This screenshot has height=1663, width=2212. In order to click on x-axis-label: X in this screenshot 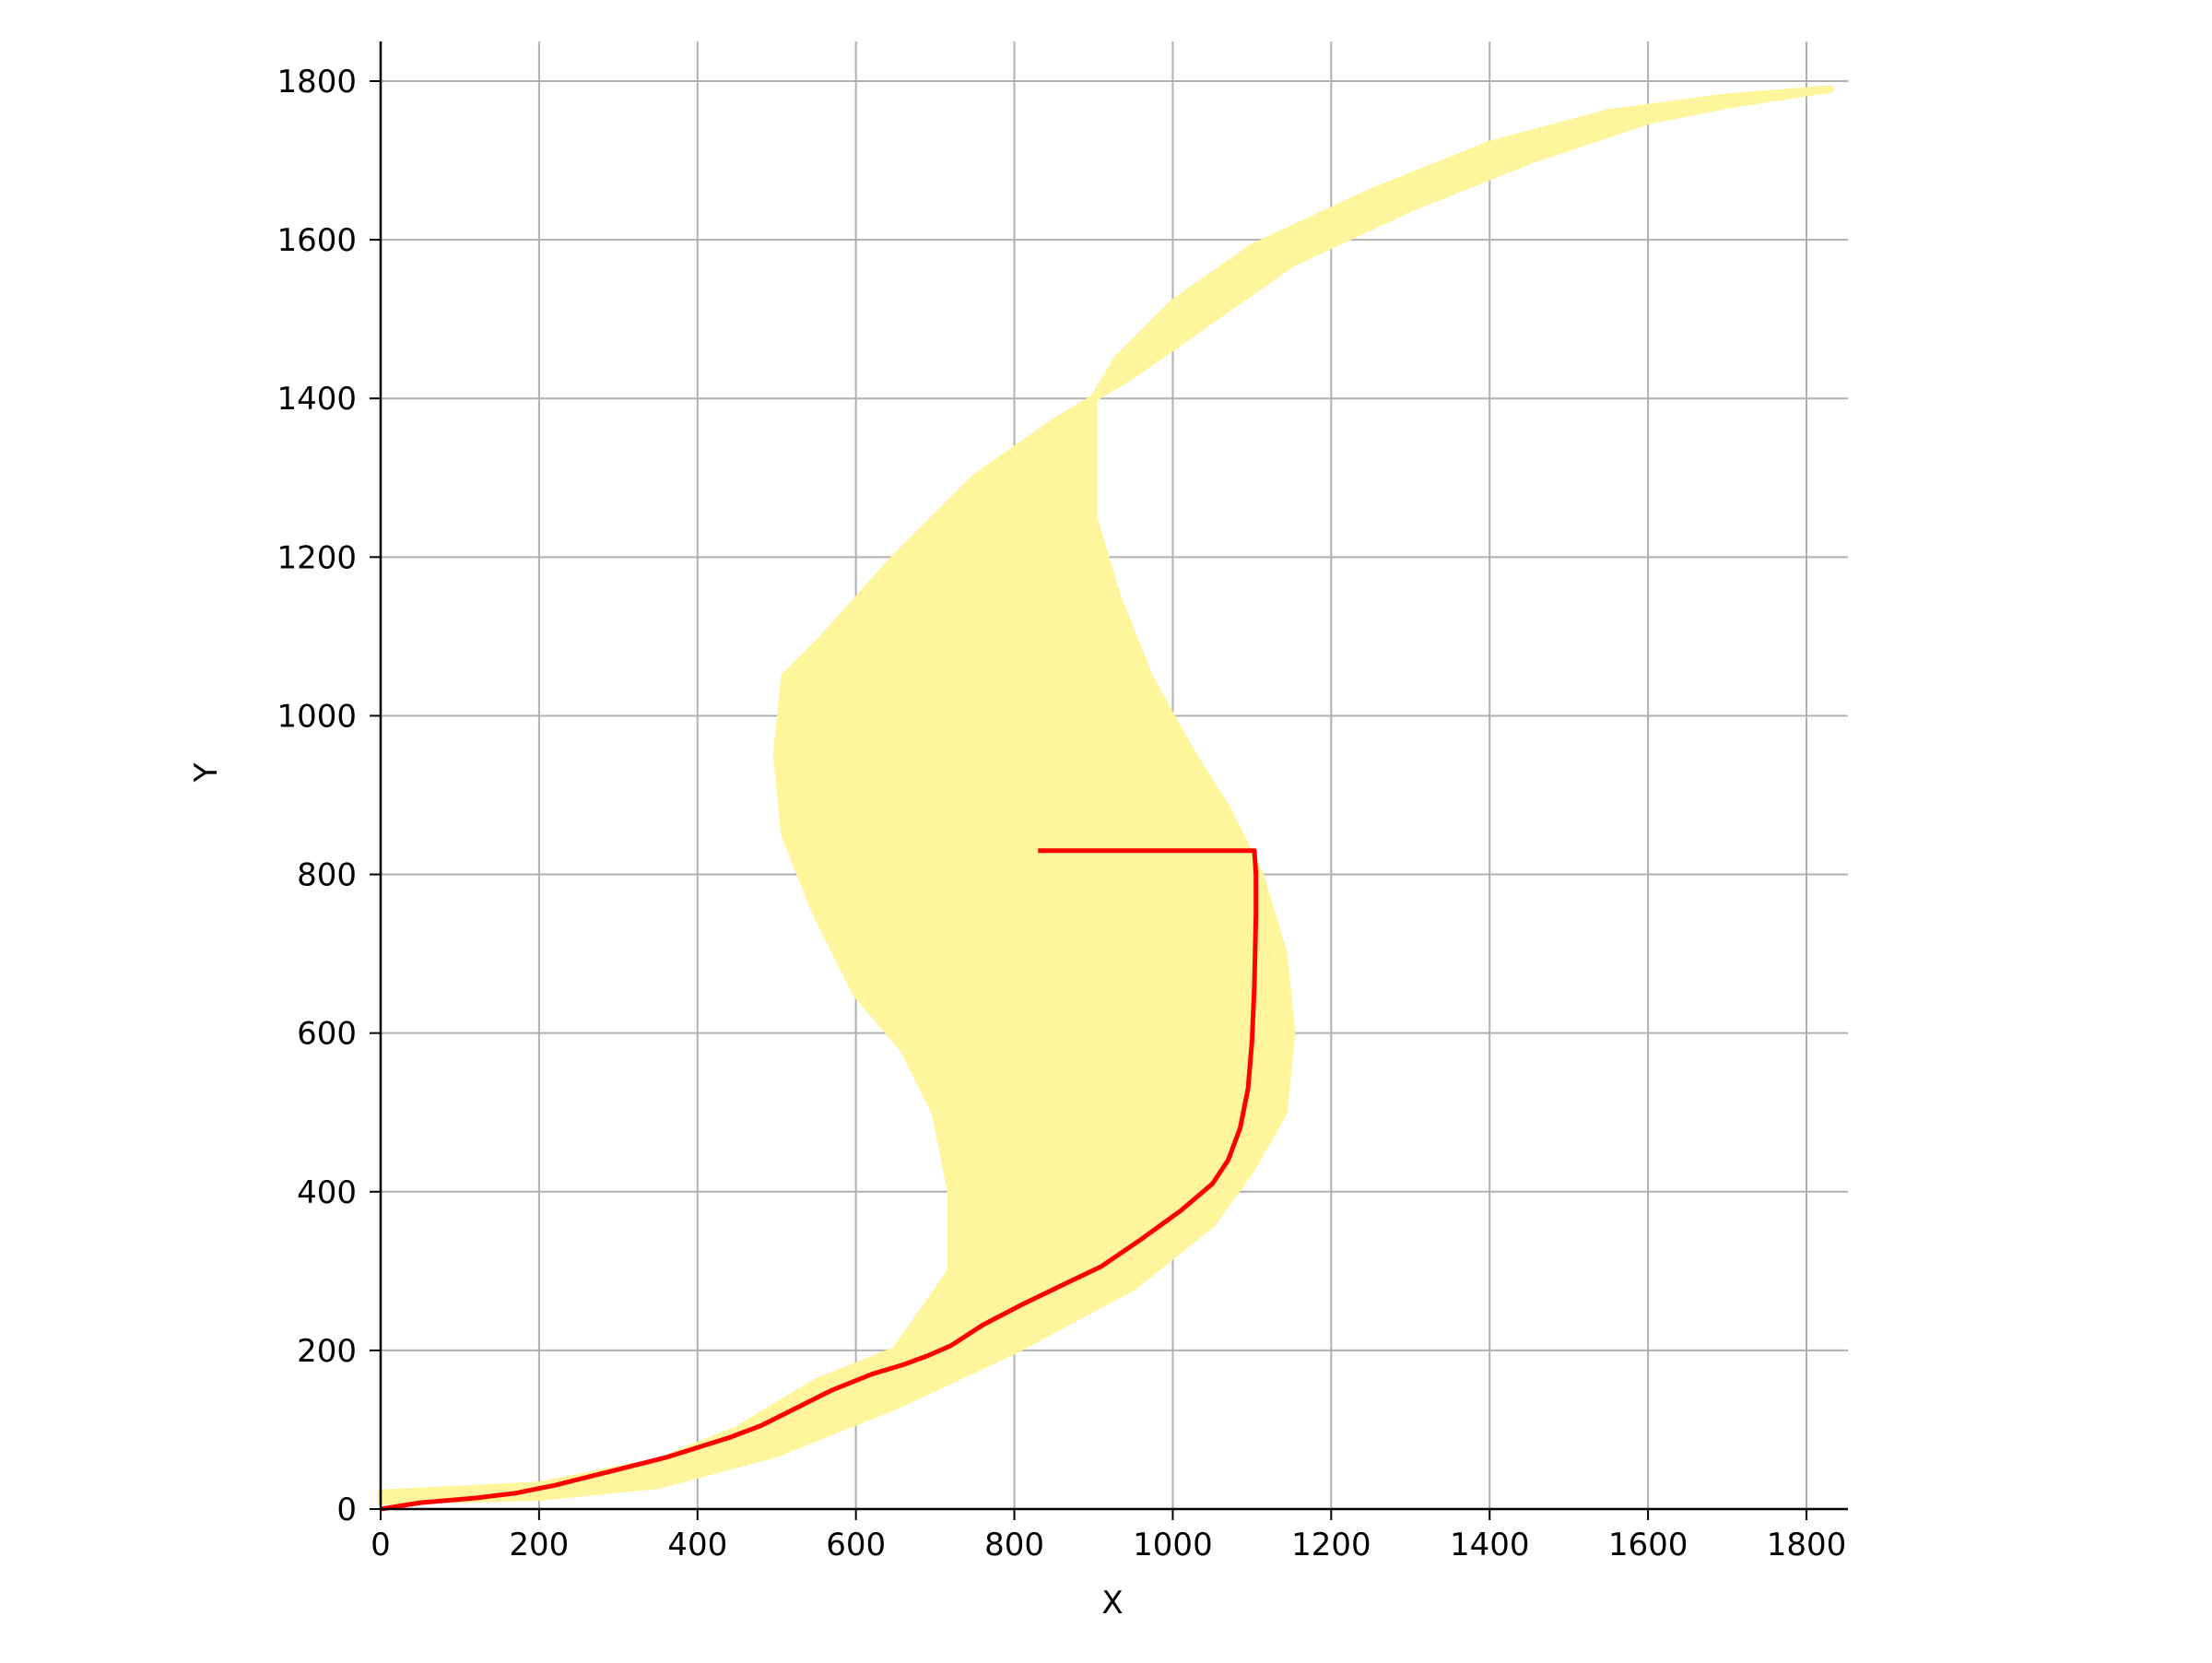, I will do `click(1112, 1603)`.